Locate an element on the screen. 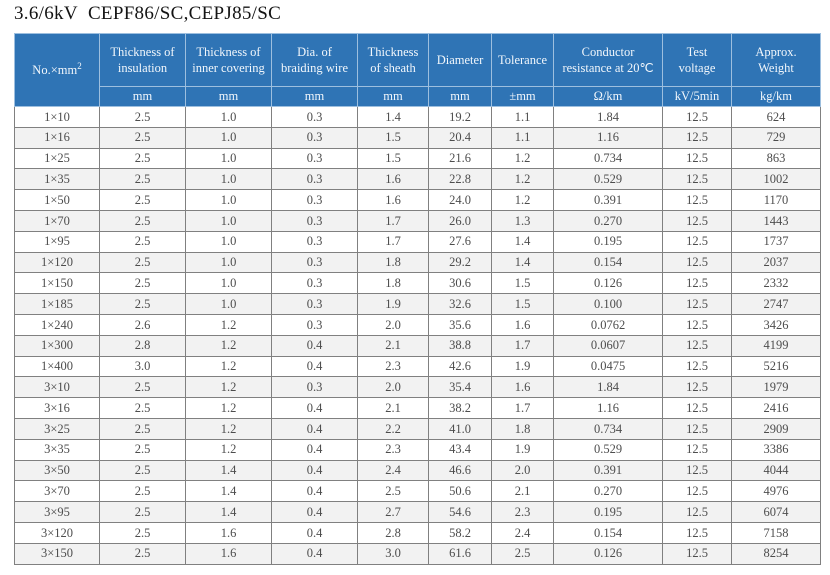  spec-value-cell: 54.6 is located at coordinates (460, 512).